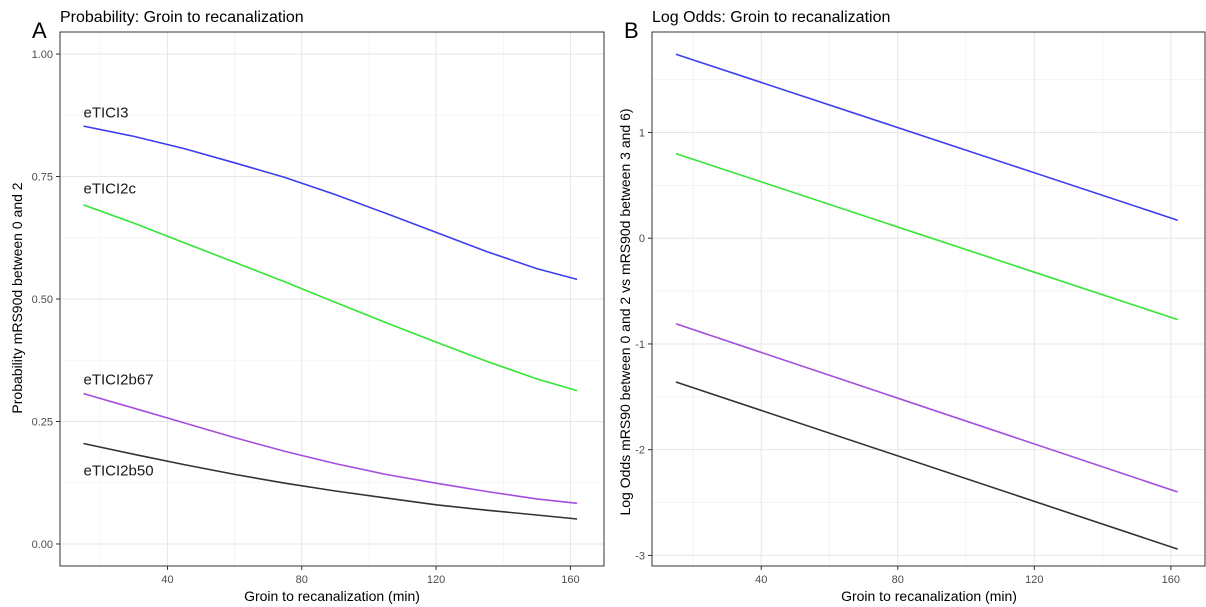 This screenshot has width=1206, height=607. What do you see at coordinates (167, 580) in the screenshot?
I see `panel-a-x-tick-label: 40` at bounding box center [167, 580].